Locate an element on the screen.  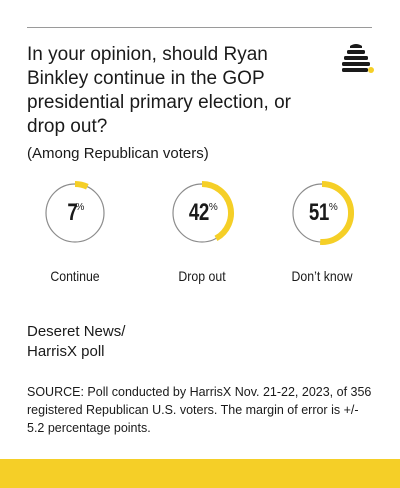
donut-drop-out: 42 % is located at coordinates (202, 213).